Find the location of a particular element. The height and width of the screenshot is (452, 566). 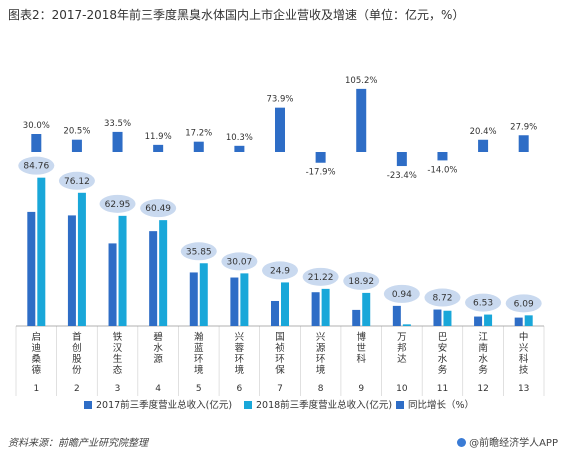

revenue-label: 0.94 is located at coordinates (402, 295).